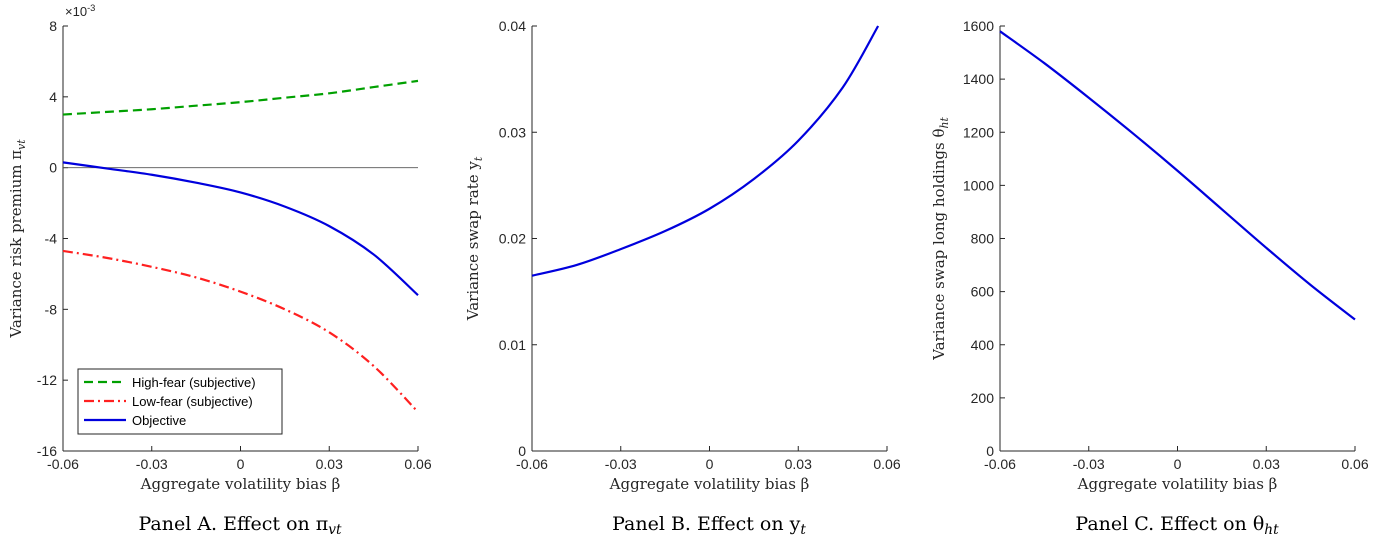 The width and height of the screenshot is (1386, 544). What do you see at coordinates (983, 239) in the screenshot?
I see `y-tick-label: 800` at bounding box center [983, 239].